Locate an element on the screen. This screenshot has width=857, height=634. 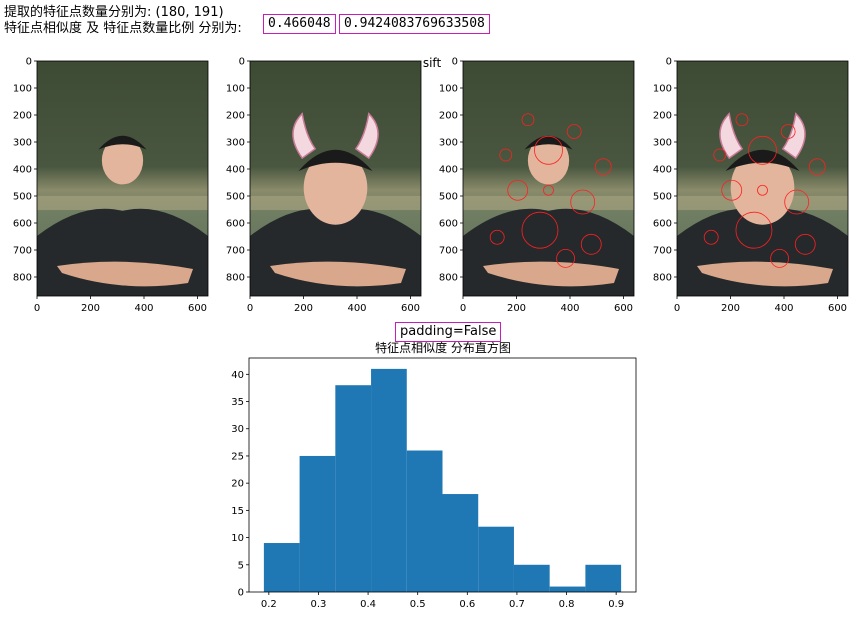
x-tick-label: 0.8 is located at coordinates (567, 604).